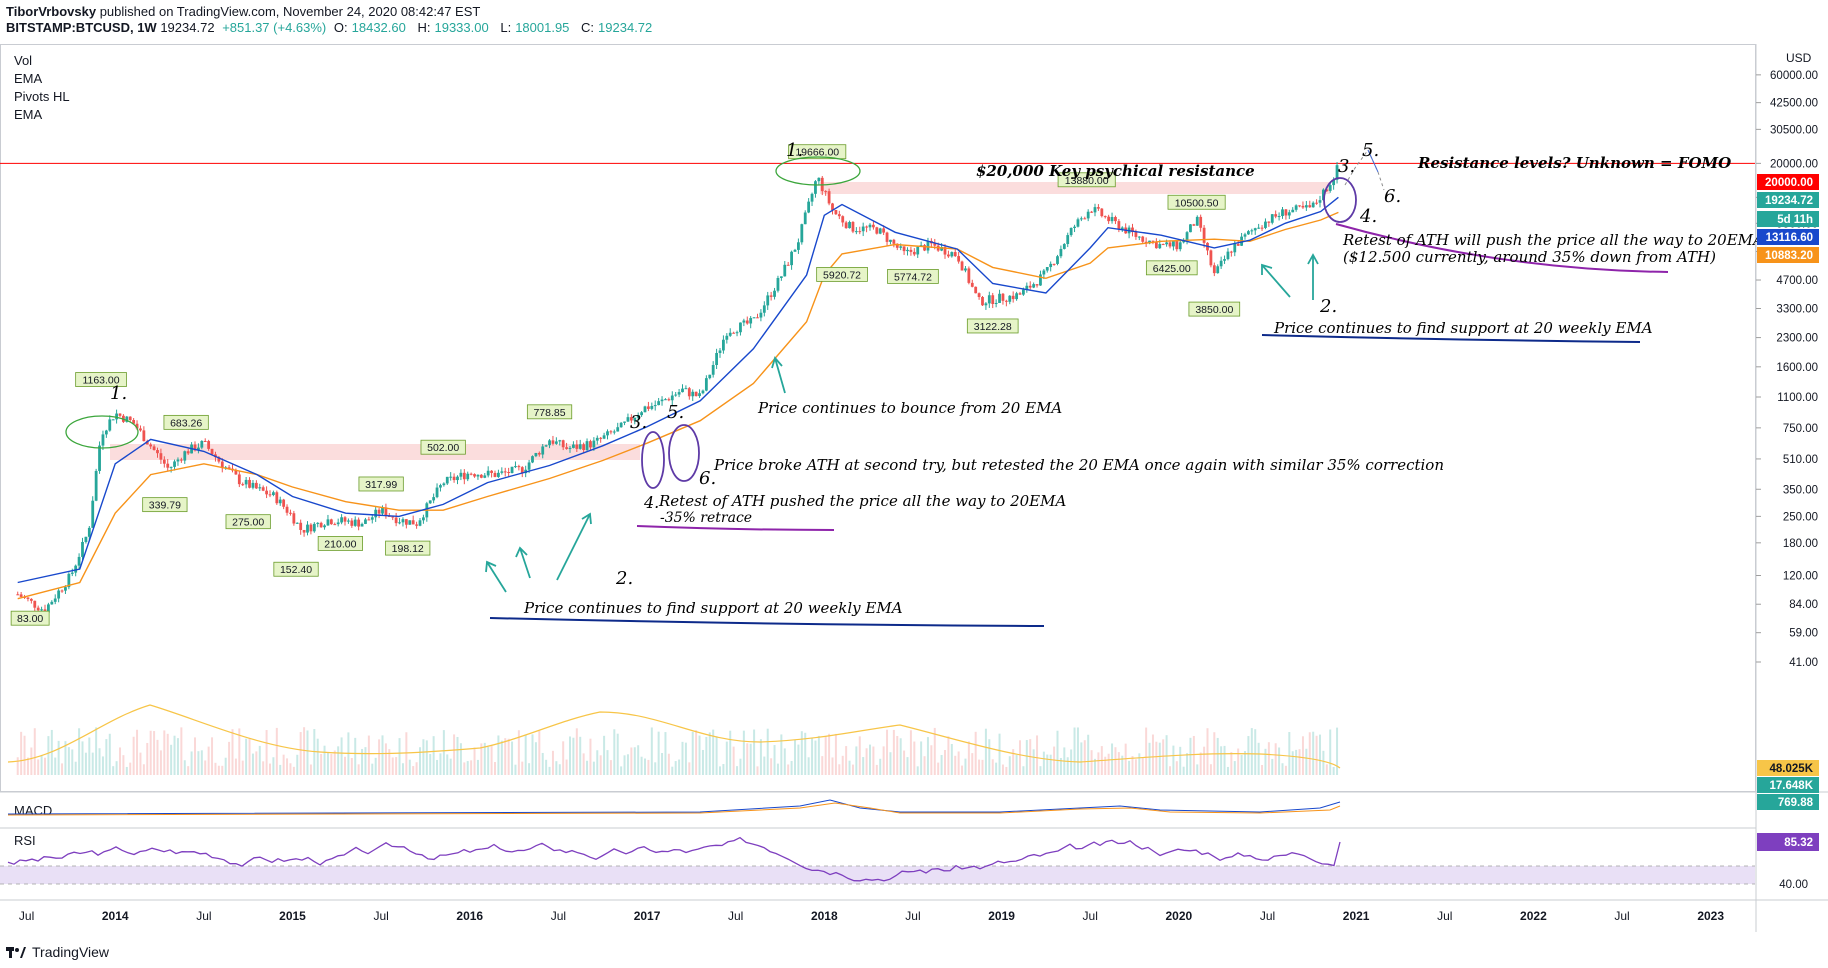 This screenshot has width=1828, height=968. What do you see at coordinates (706, 518) in the screenshot?
I see `retest-2017-note-2: -35% retrace` at bounding box center [706, 518].